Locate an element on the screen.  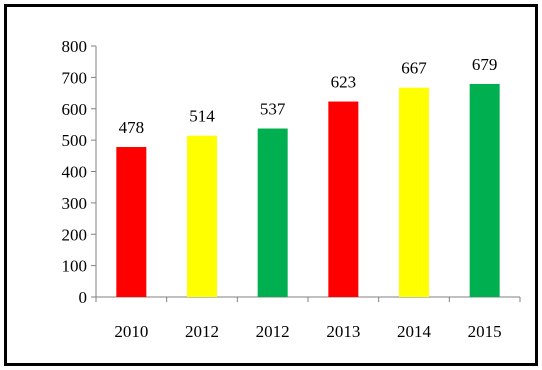
y-tick-label: 100 is located at coordinates (75, 266).